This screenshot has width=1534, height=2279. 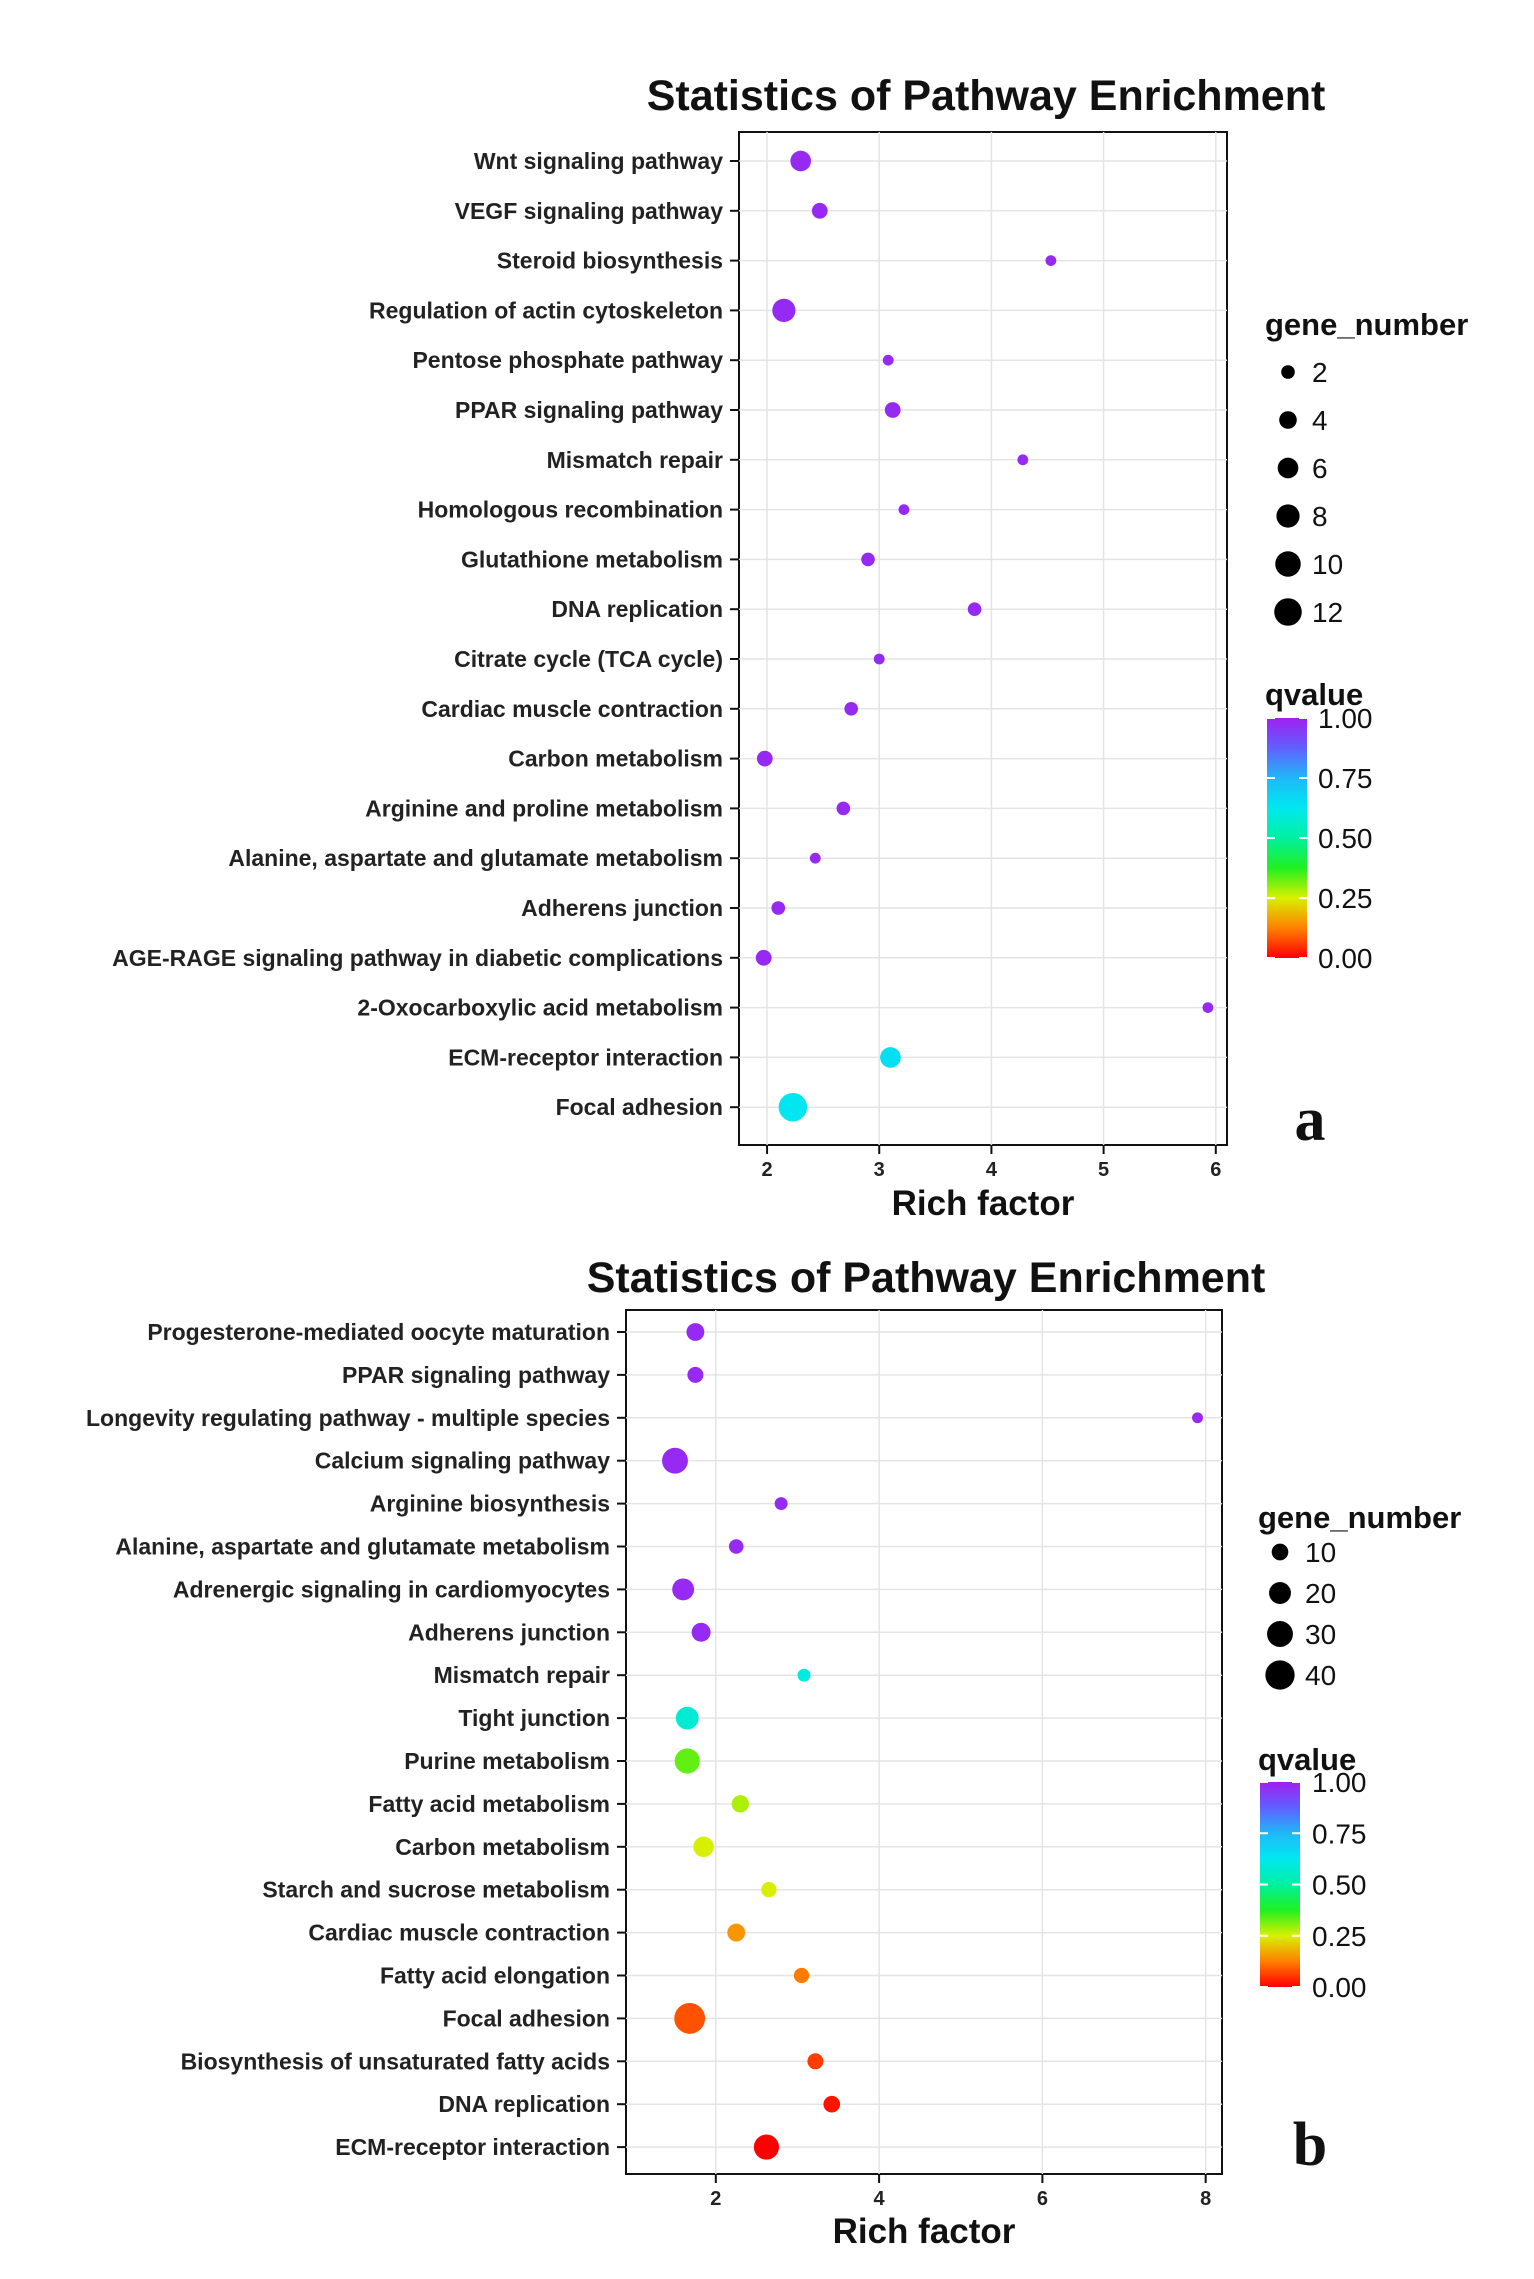 What do you see at coordinates (1339, 1885) in the screenshot?
I see `chart-b-color-legend-label: 0.50` at bounding box center [1339, 1885].